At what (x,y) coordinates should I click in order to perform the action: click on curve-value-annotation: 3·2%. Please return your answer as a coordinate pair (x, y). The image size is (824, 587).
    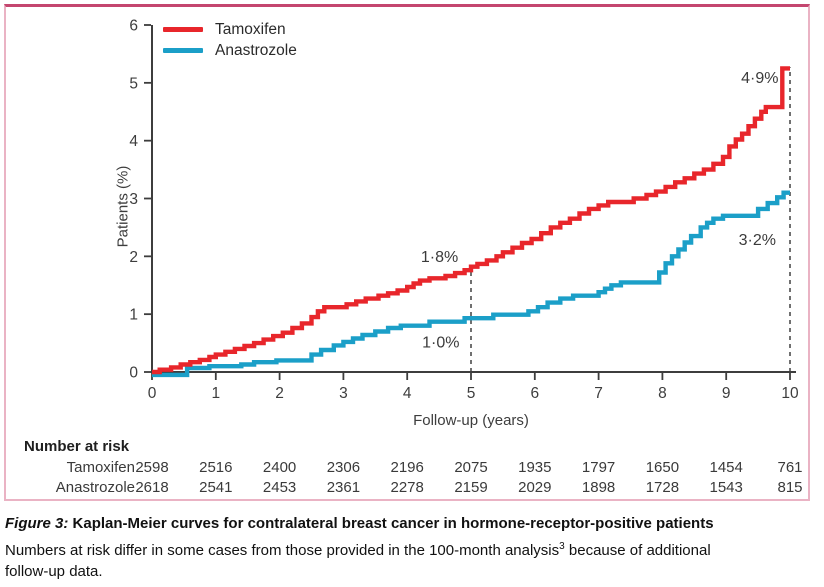
    Looking at the image, I should click on (757, 240).